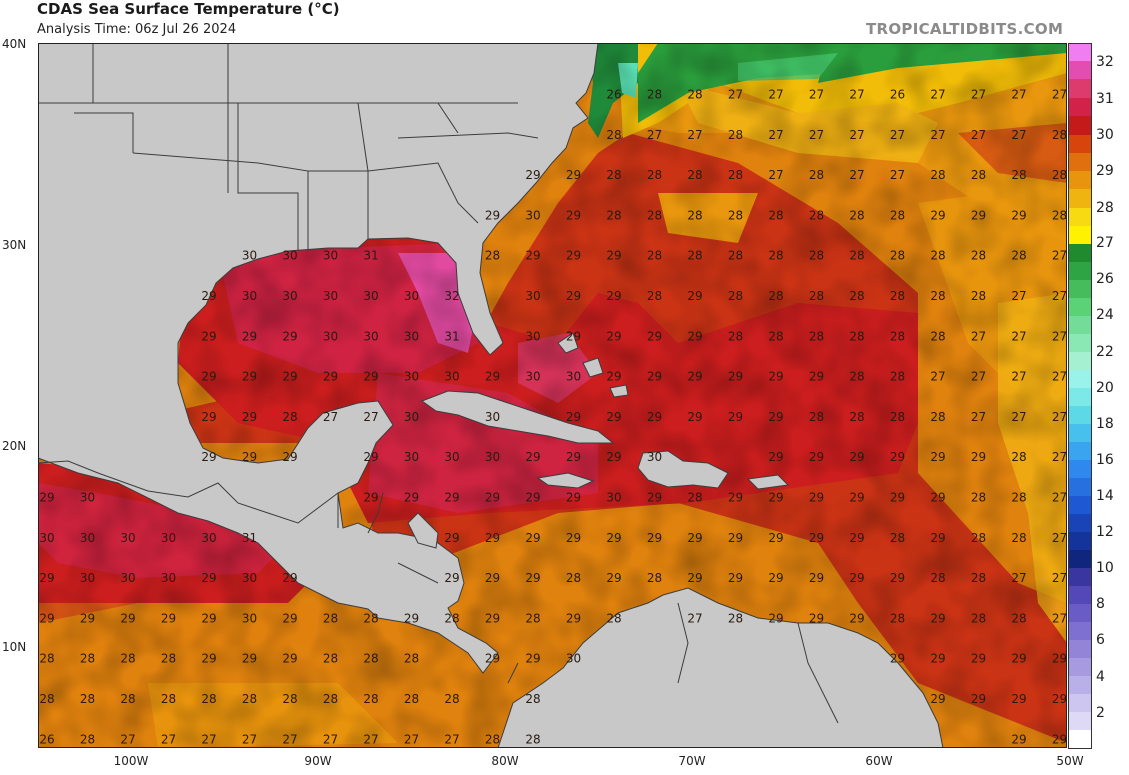 The image size is (1129, 775). What do you see at coordinates (46, 739) in the screenshot?
I see `sst-value-label: 26` at bounding box center [46, 739].